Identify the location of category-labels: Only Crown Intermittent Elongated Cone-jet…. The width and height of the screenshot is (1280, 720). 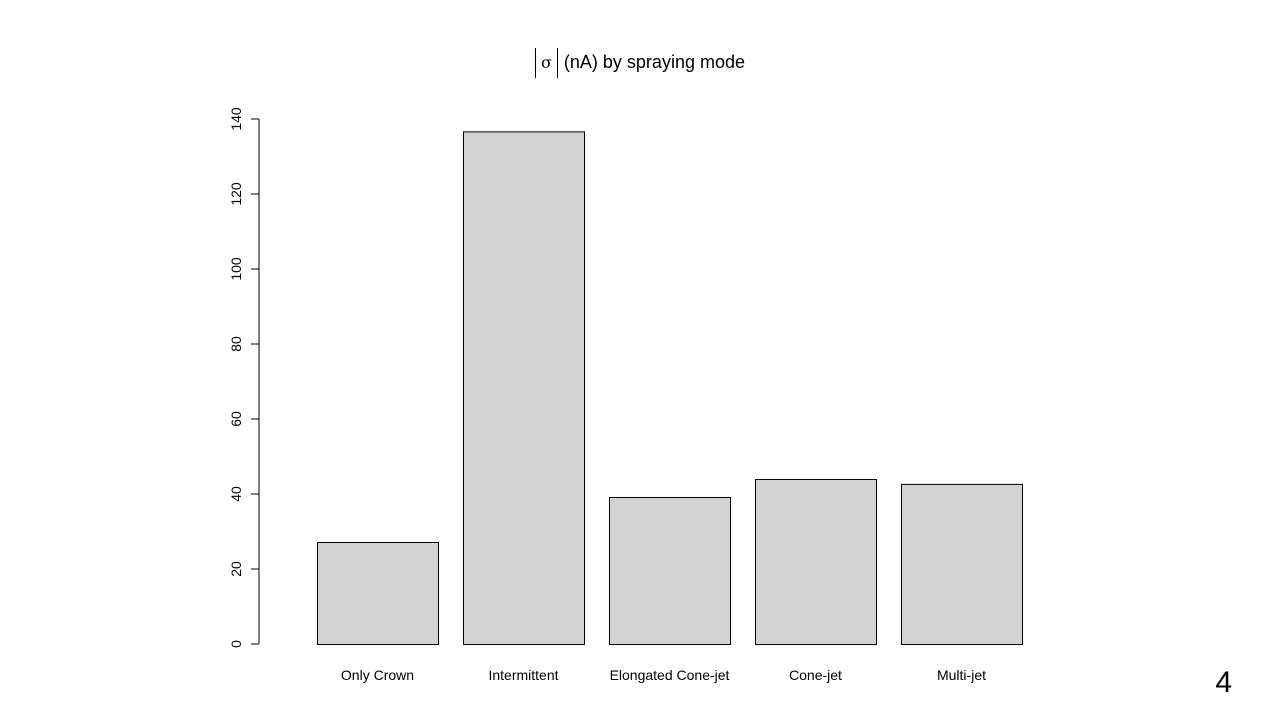
(663, 675).